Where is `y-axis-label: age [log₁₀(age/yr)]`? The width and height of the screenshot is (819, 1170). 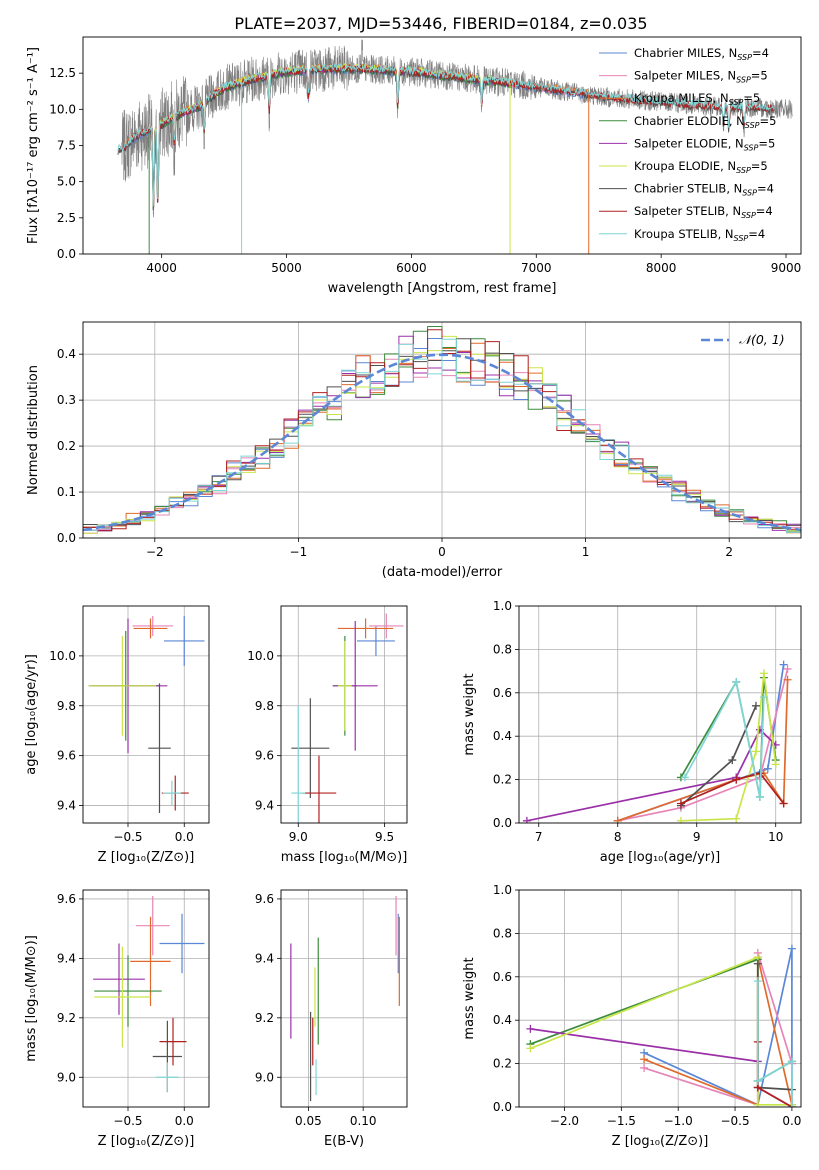 y-axis-label: age [log₁₀(age/yr)] is located at coordinates (31, 714).